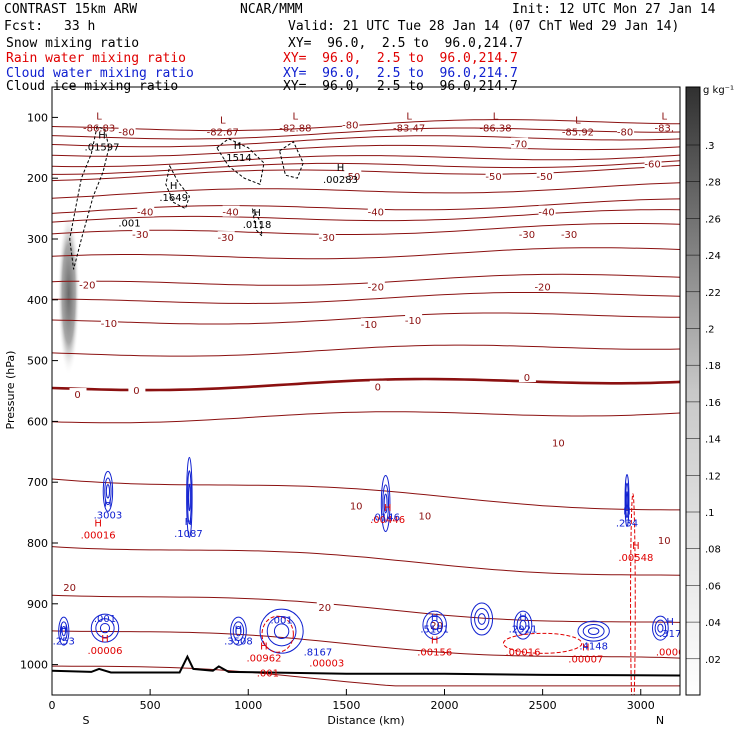 The image size is (740, 740). What do you see at coordinates (710, 146) in the screenshot?
I see `colorbar-tick-label: .3` at bounding box center [710, 146].